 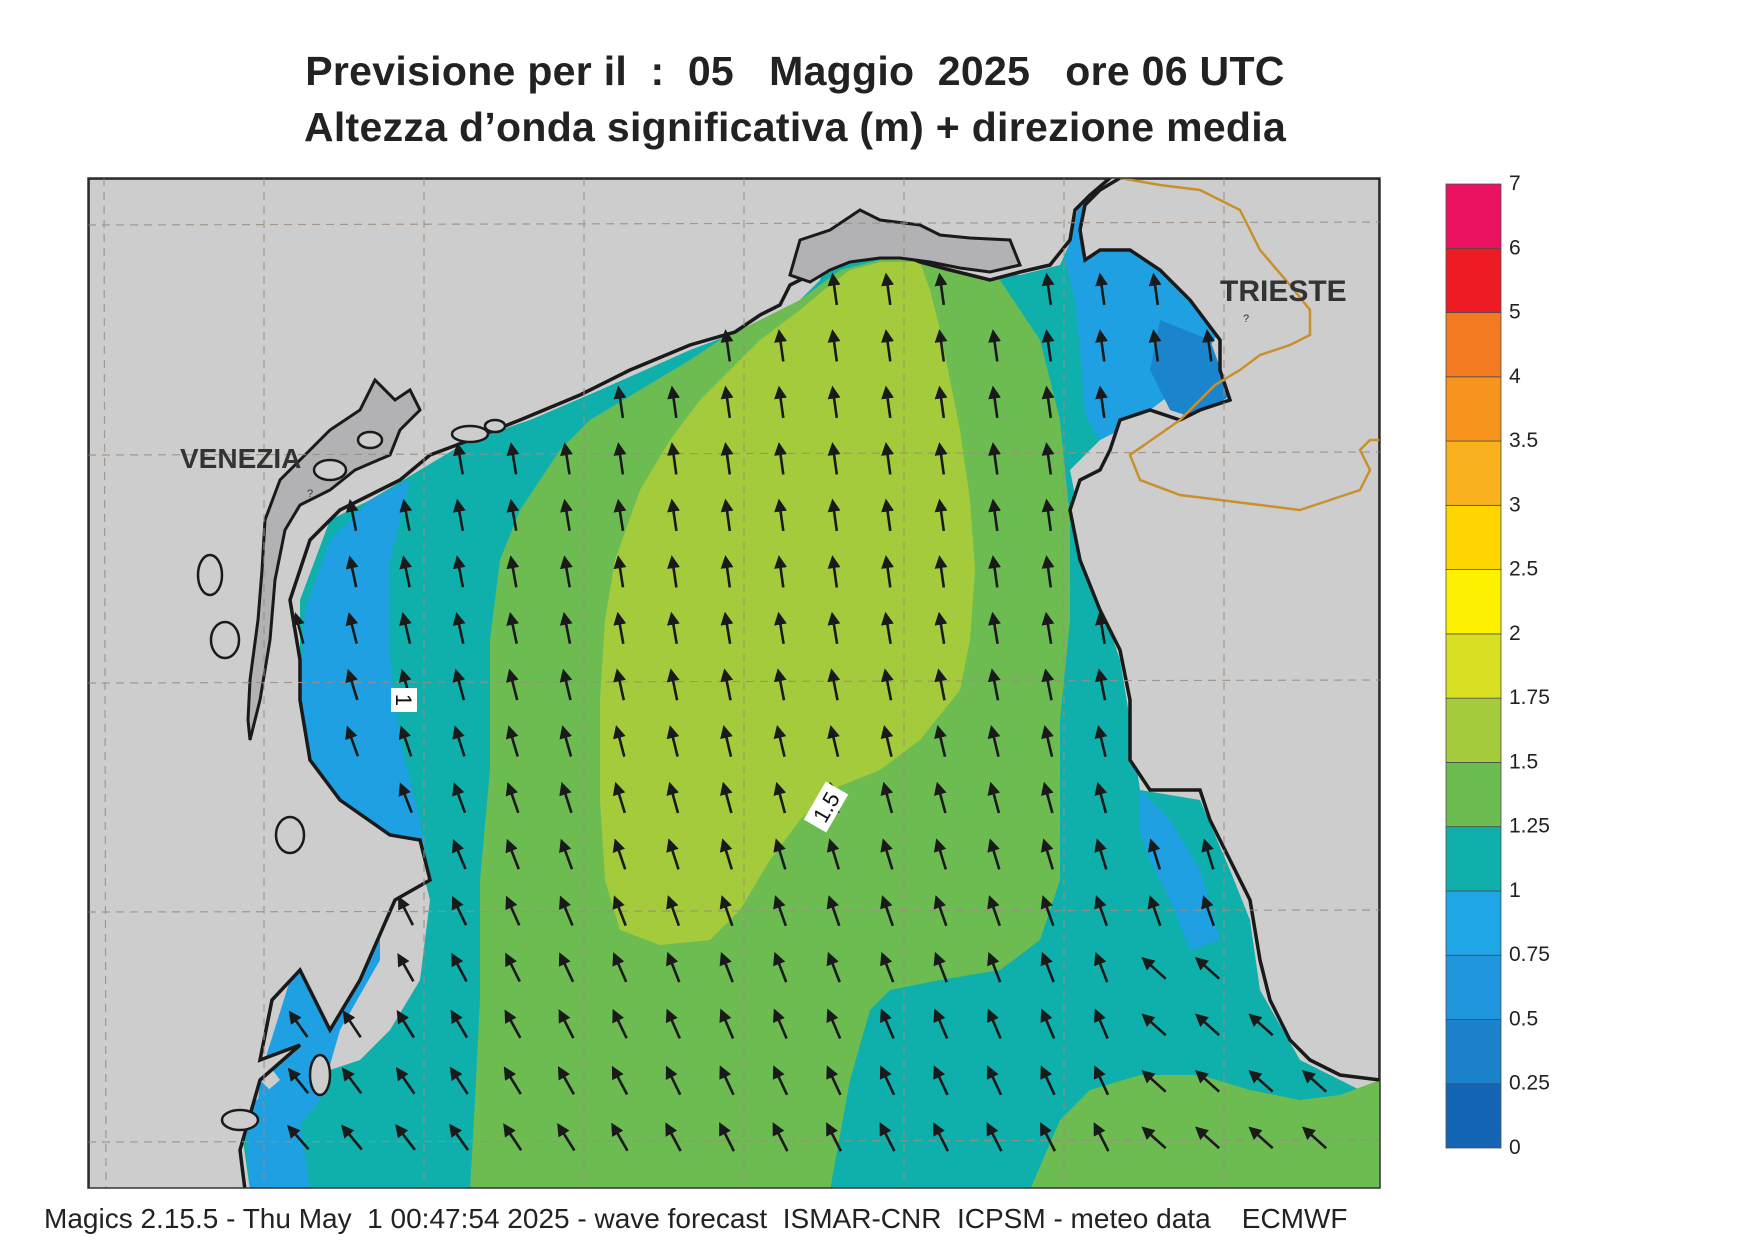 I want to click on legend-tick-label: 4, so click(x=1515, y=376).